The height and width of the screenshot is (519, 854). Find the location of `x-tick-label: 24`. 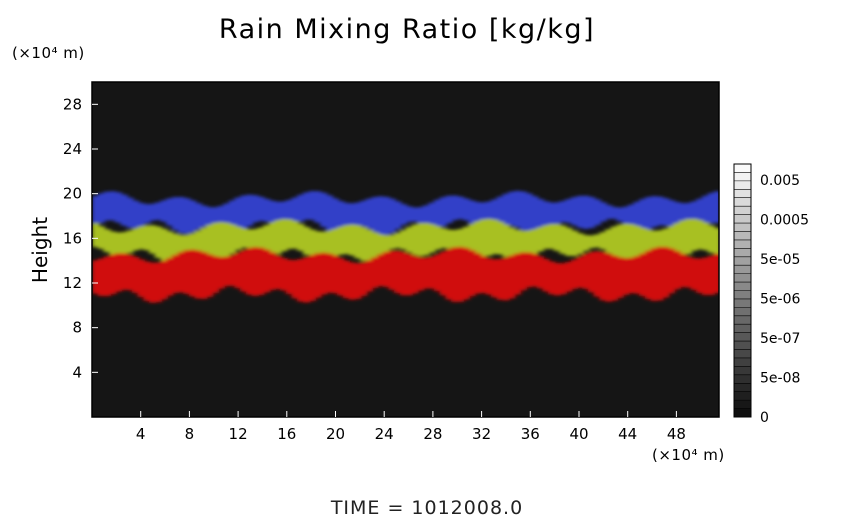

x-tick-label: 24 is located at coordinates (384, 434).